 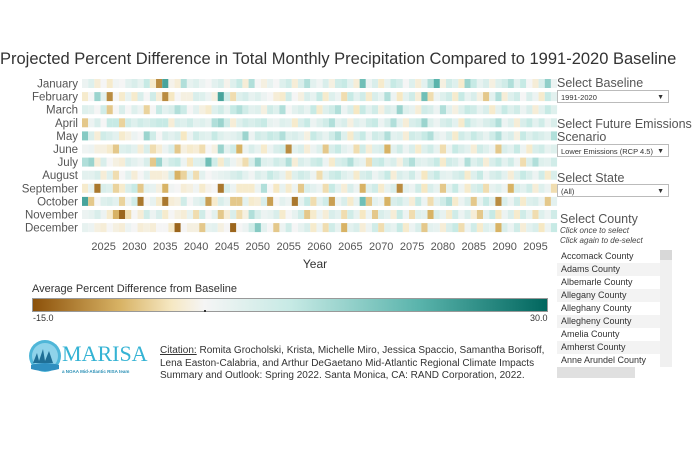 What do you see at coordinates (613, 96) in the screenshot?
I see `baseline-select: 1991-2020 ▼` at bounding box center [613, 96].